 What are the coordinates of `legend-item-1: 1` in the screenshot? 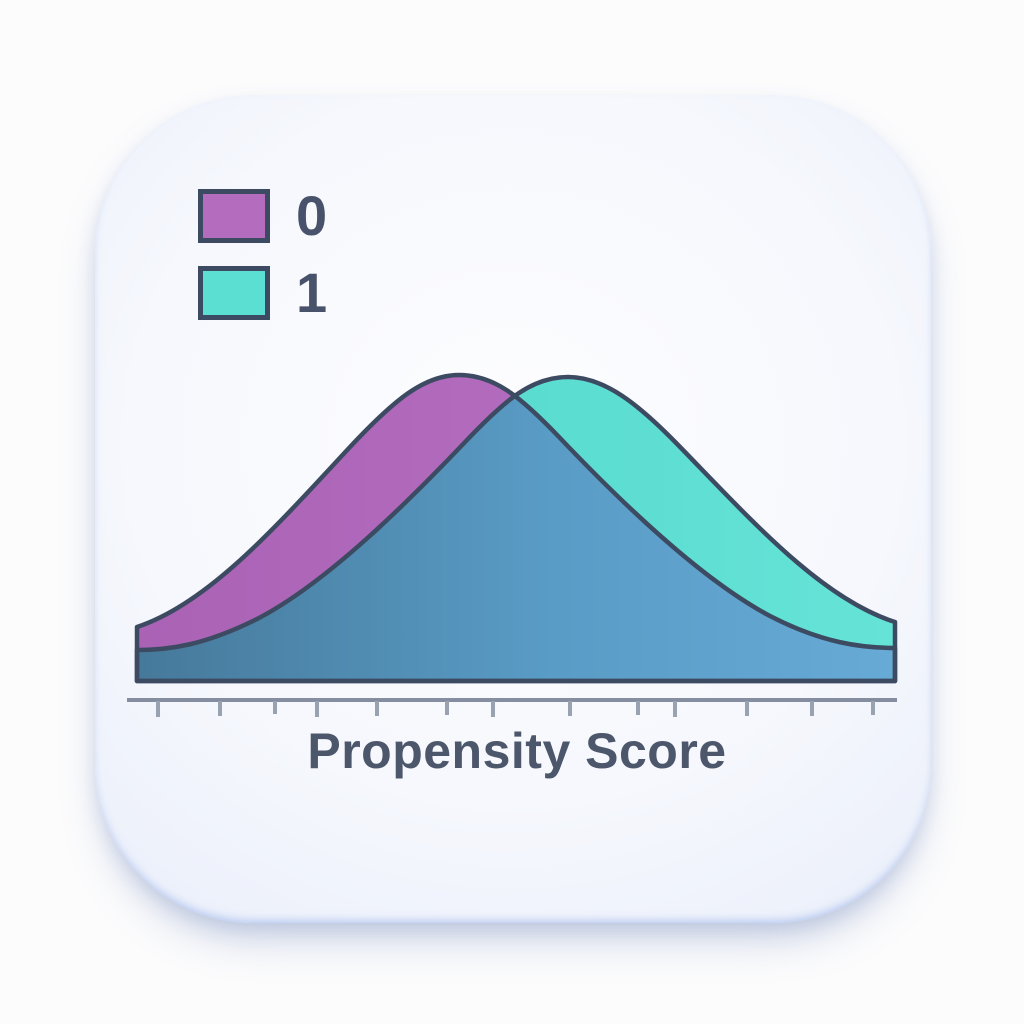 It's located at (262, 293).